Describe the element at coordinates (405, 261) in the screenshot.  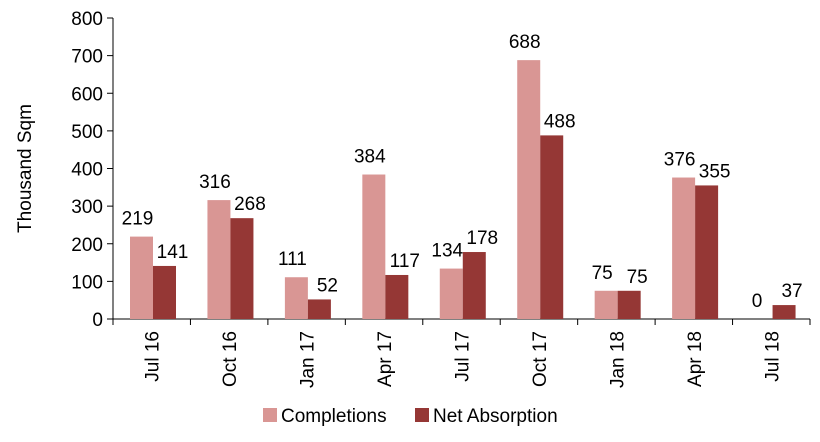
I see `data-label-net-absorption: 117` at that location.